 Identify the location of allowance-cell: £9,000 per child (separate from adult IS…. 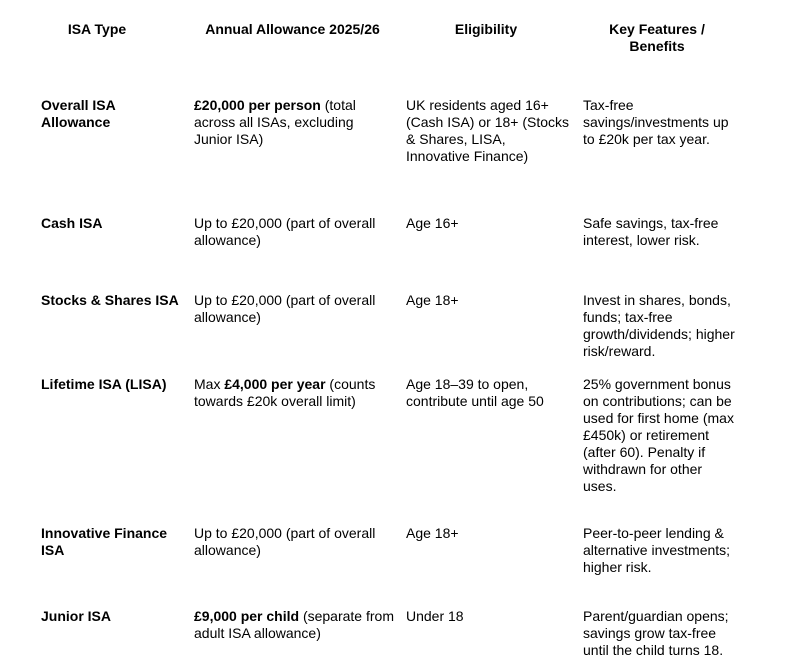
(294, 625).